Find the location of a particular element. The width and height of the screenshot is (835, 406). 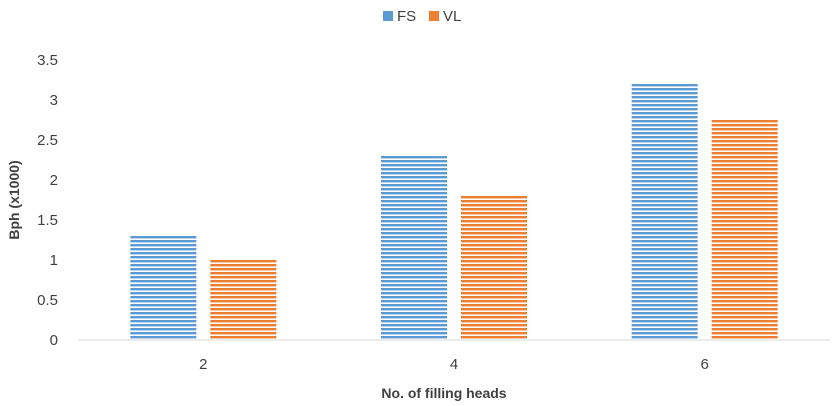

y-axis-title: Bph (x1000) is located at coordinates (14, 199).